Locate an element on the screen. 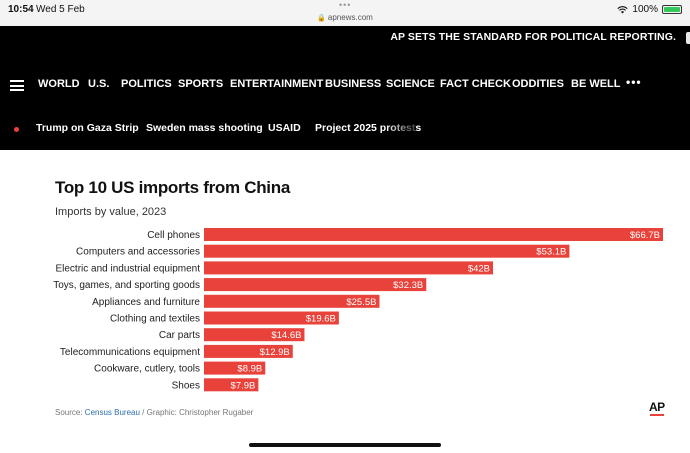  nav-fact-check: FACT CHECK is located at coordinates (475, 84).